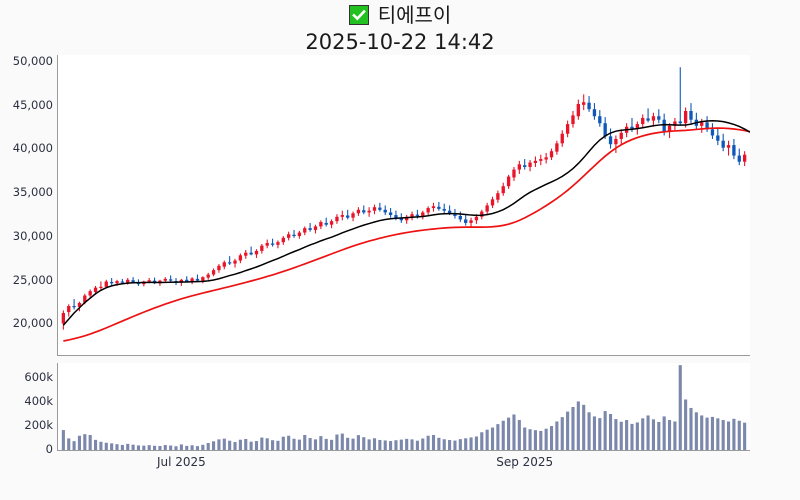 The height and width of the screenshot is (500, 800). I want to click on volume-plot, so click(404, 407).